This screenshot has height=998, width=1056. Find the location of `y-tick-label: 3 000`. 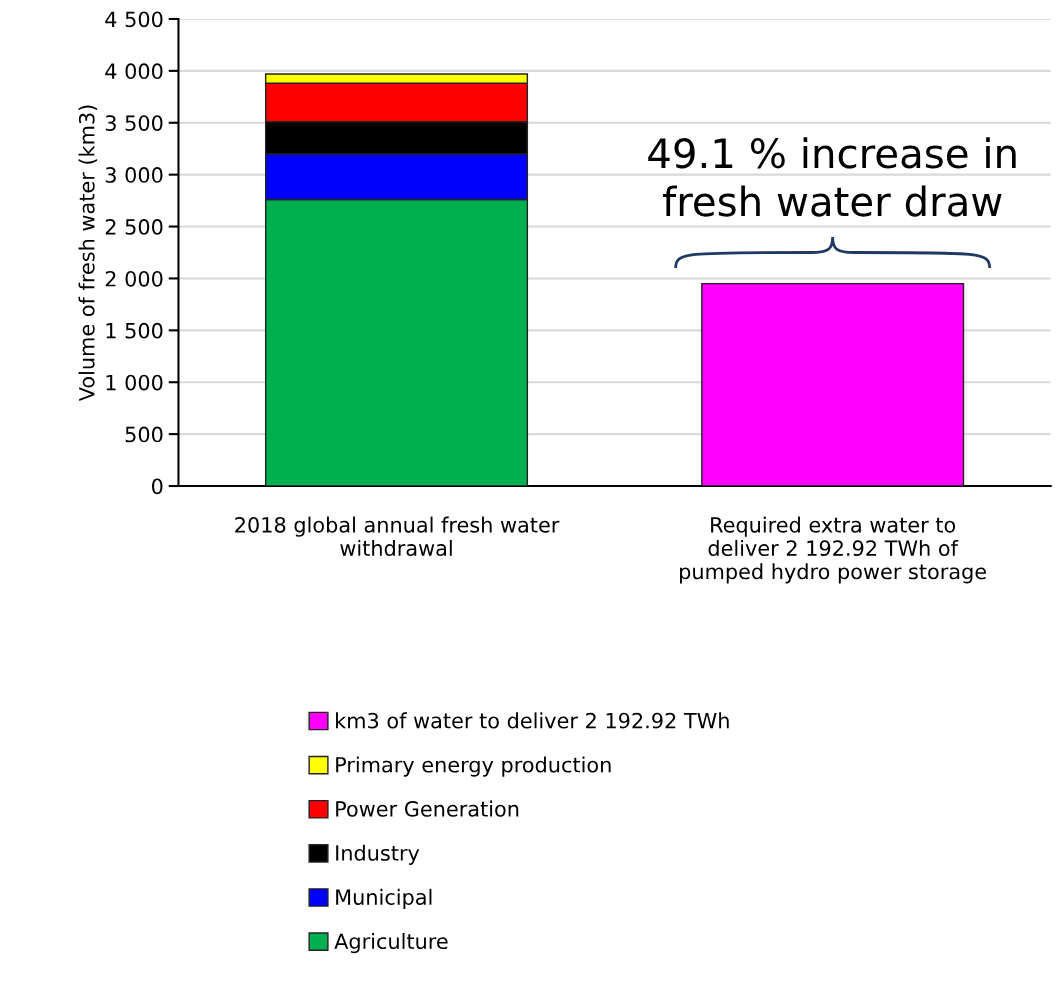

y-tick-label: 3 000 is located at coordinates (134, 175).